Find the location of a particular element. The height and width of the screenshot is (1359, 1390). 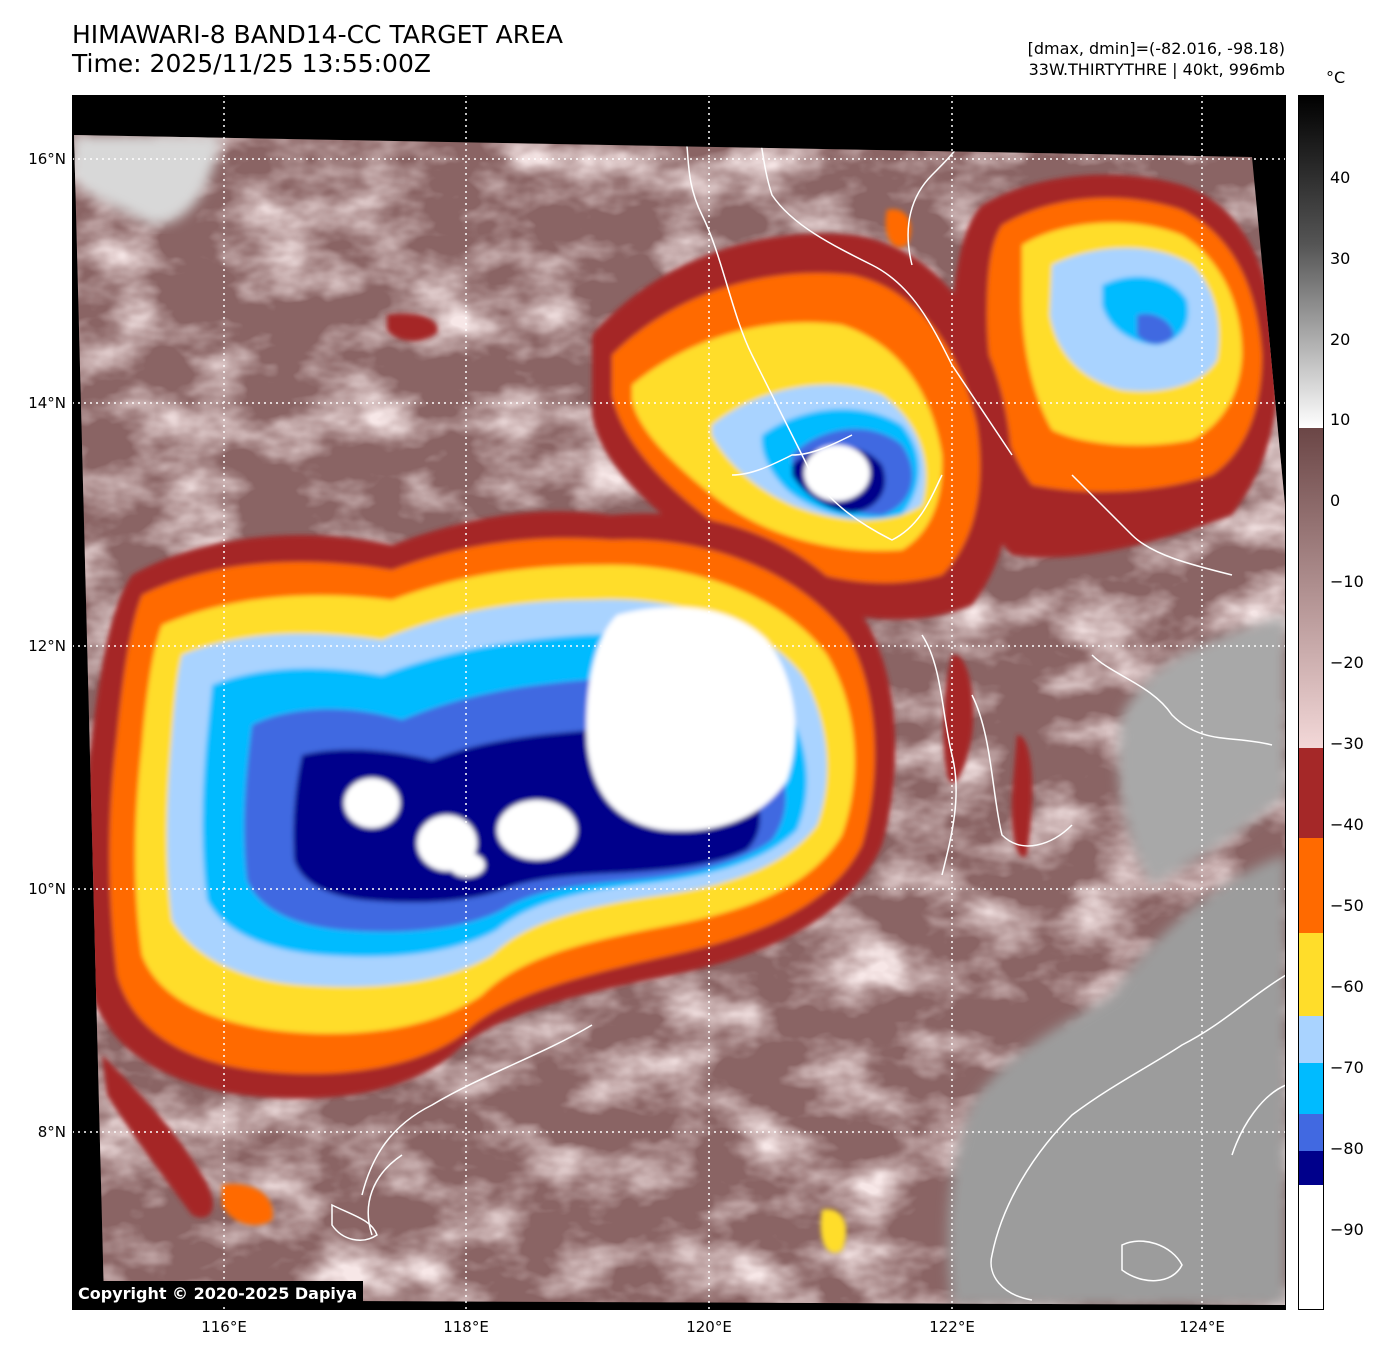

warm-land-east is located at coordinates (1117, 1080).